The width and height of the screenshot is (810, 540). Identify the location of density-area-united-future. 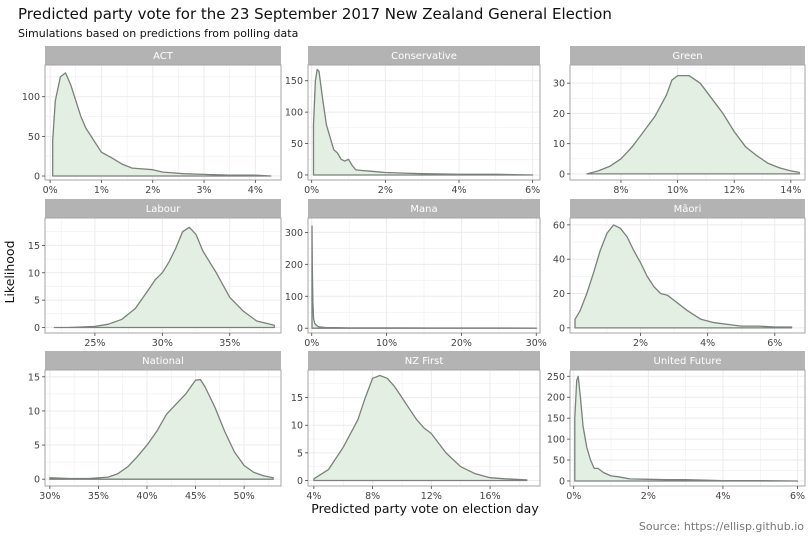
(686, 428).